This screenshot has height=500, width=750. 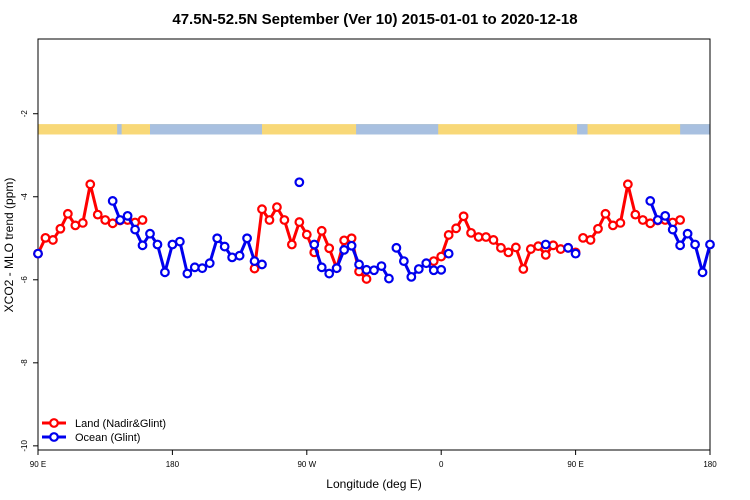 What do you see at coordinates (54, 423) in the screenshot?
I see `legend-marker-land` at bounding box center [54, 423].